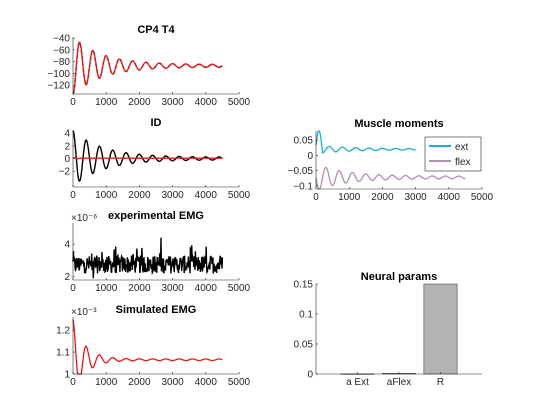 The width and height of the screenshot is (560, 420). Describe the element at coordinates (357, 382) in the screenshot. I see `neural-x-tick-label: a Ext` at that location.